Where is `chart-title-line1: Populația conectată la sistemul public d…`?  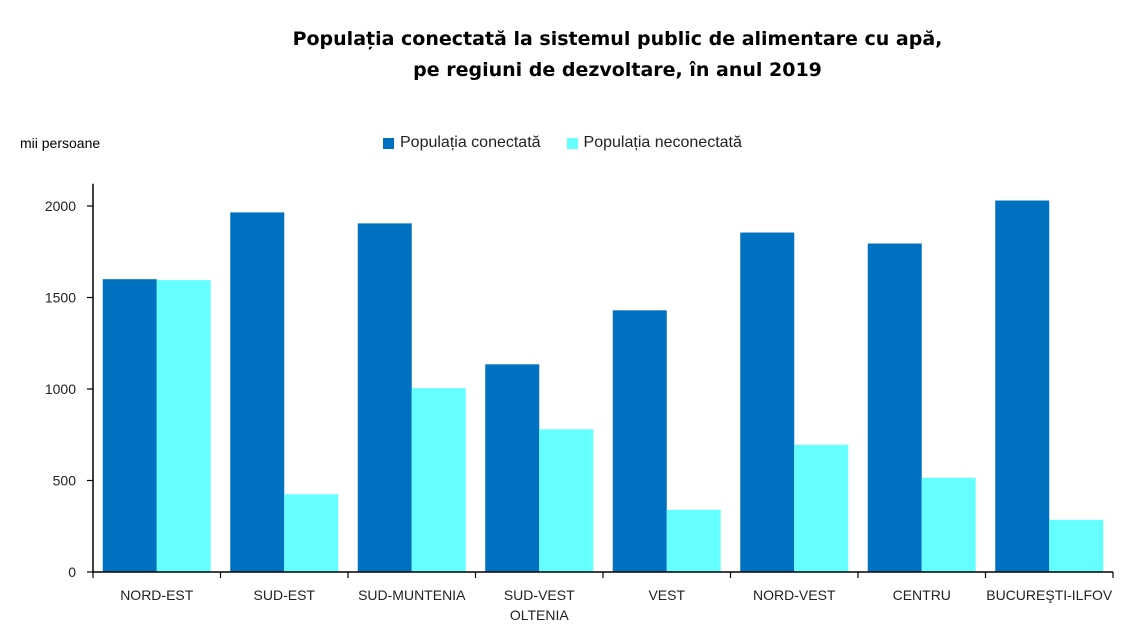
chart-title-line1: Populația conectată la sistemul public d… is located at coordinates (617, 39).